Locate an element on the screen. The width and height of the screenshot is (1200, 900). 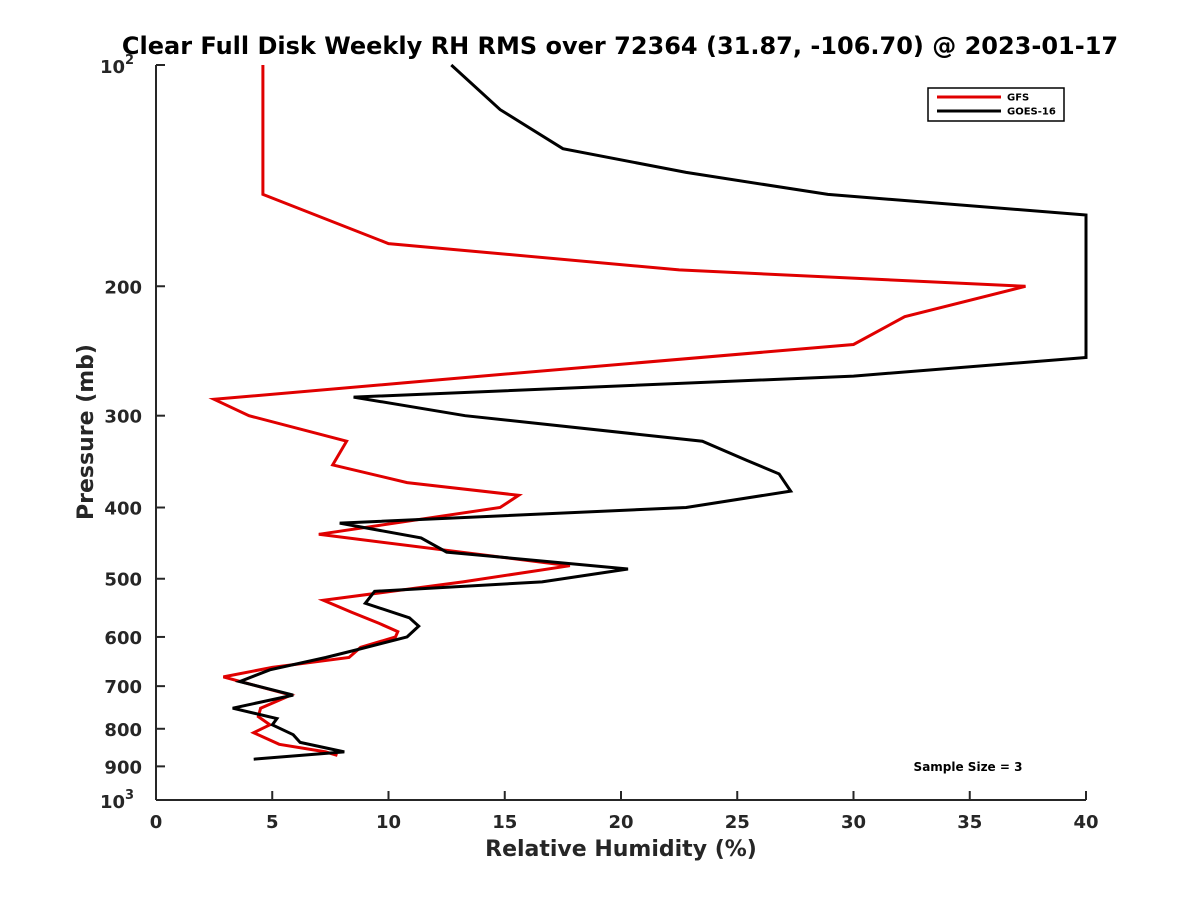
y-tick-label: 900 is located at coordinates (123, 767).